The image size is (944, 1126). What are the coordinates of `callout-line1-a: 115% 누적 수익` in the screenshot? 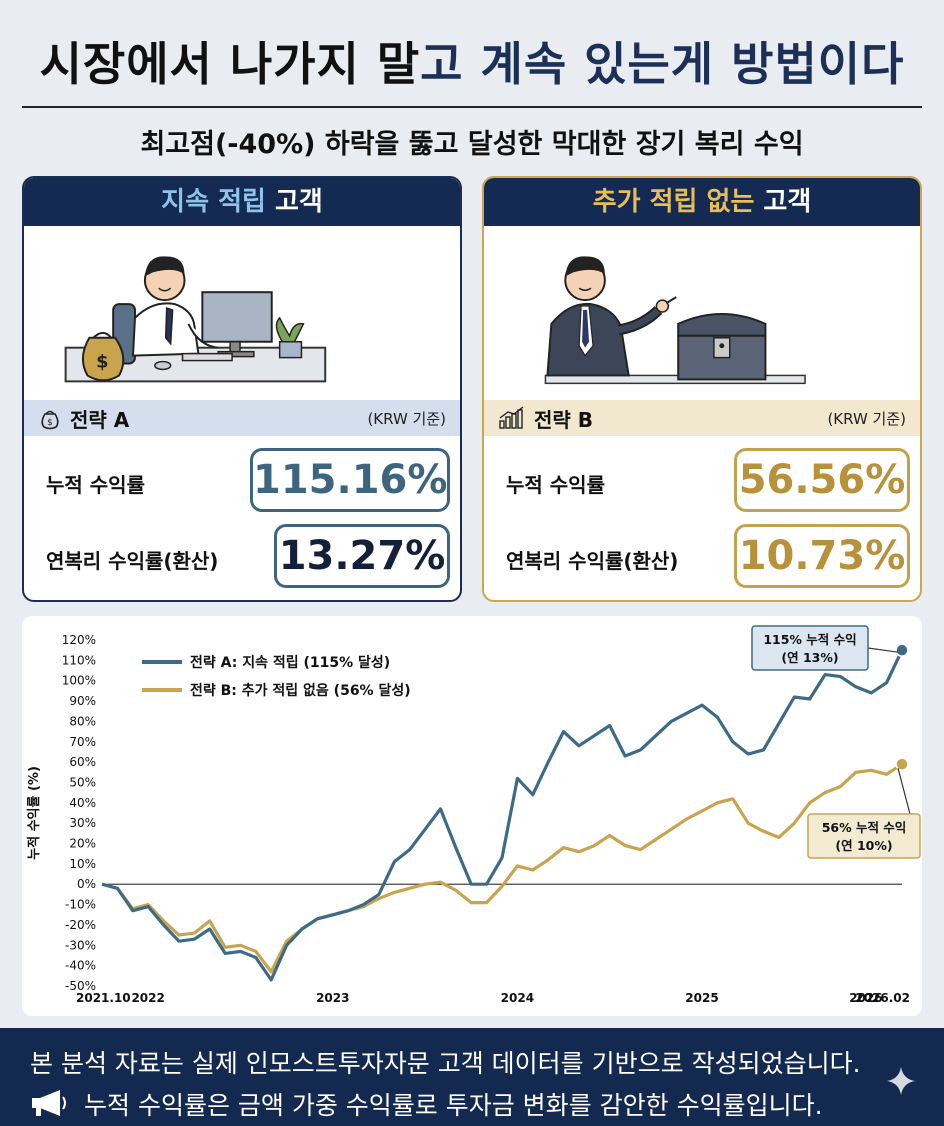 It's located at (809, 639).